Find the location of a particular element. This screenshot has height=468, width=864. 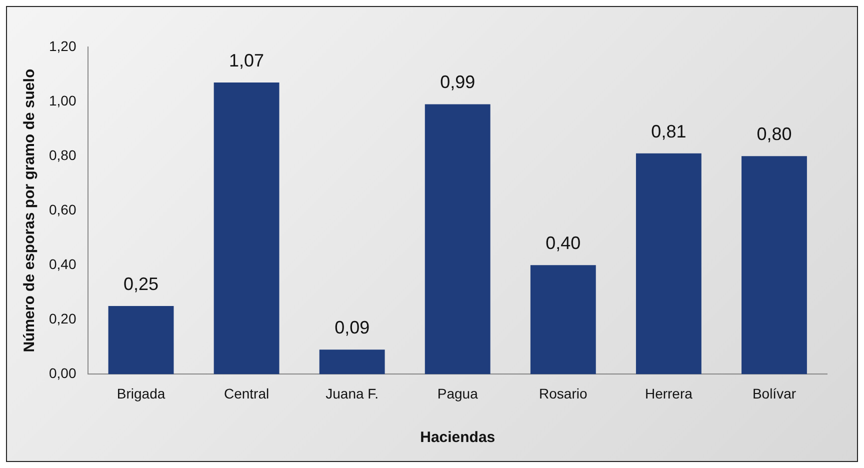

x-axis-title: Haciendas is located at coordinates (458, 437).